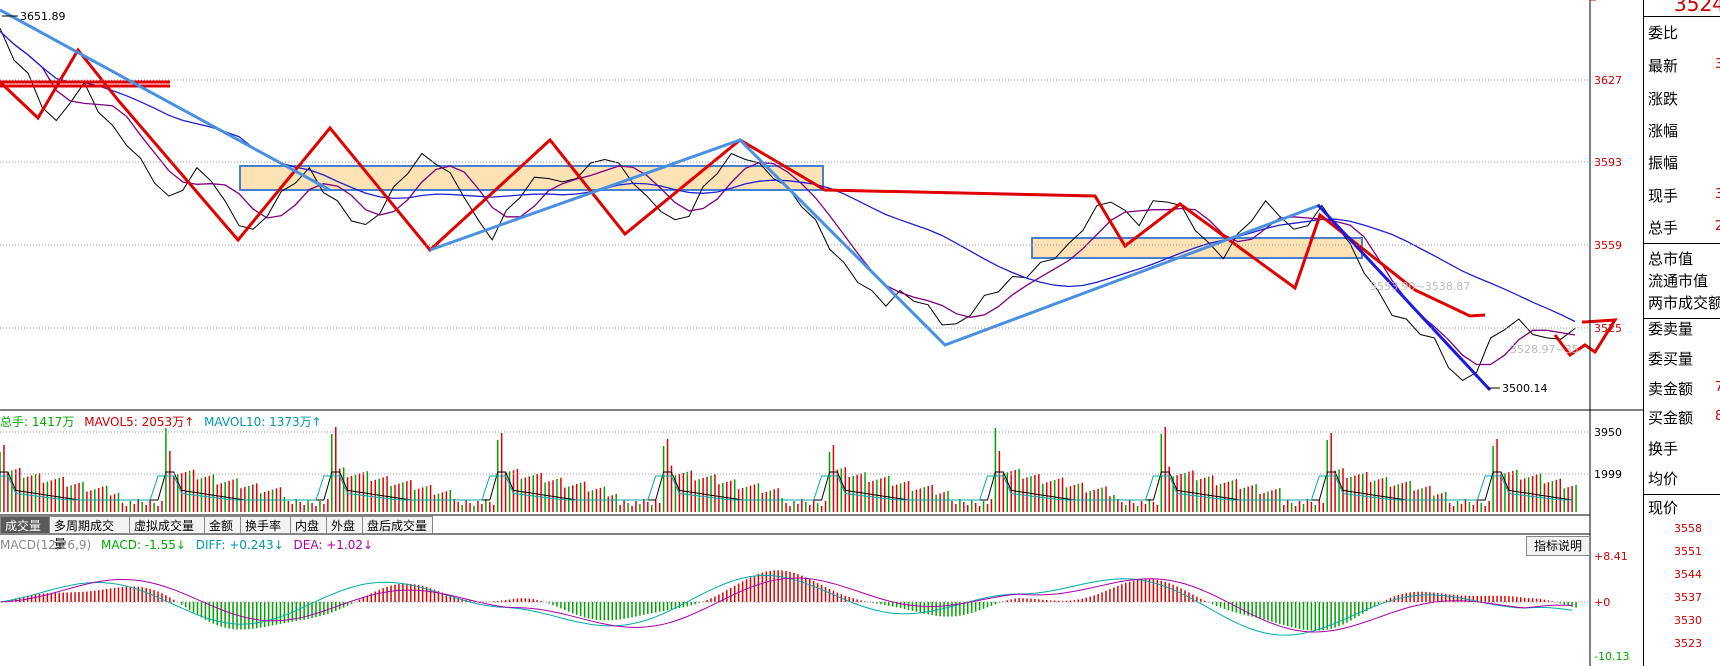 Image resolution: width=1720 pixels, height=666 pixels. What do you see at coordinates (398, 525) in the screenshot?
I see `tab-8: 盘后成交量` at bounding box center [398, 525].